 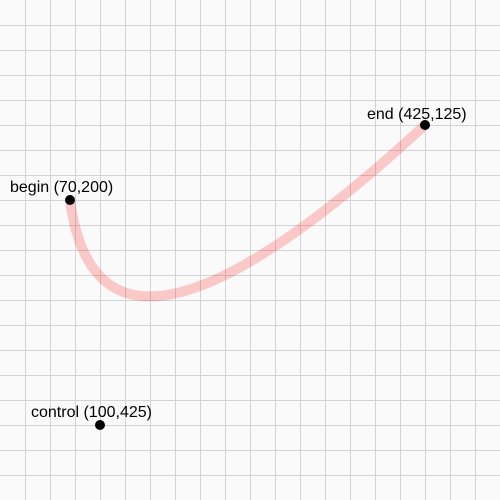 What do you see at coordinates (100, 425) in the screenshot?
I see `control-point` at bounding box center [100, 425].